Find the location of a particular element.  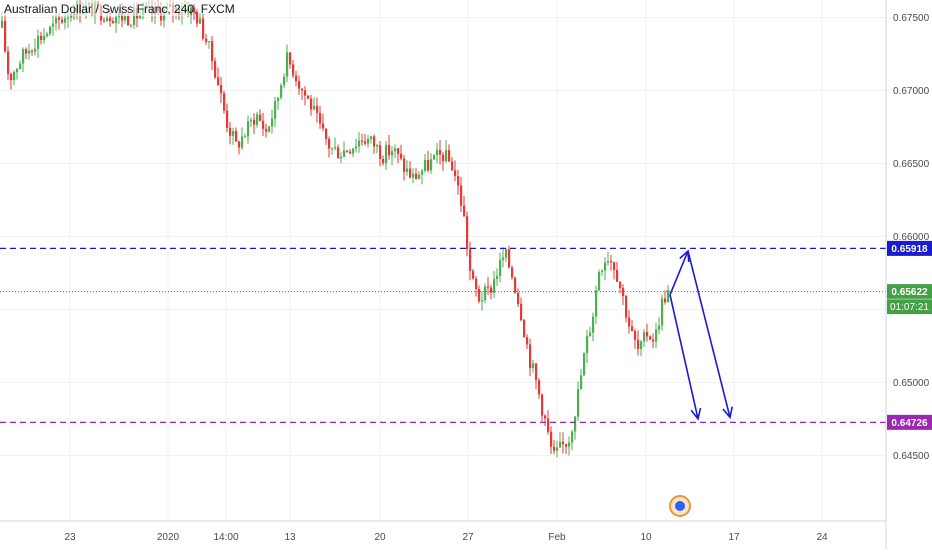

price-badge-label: 0.64726 is located at coordinates (909, 423).